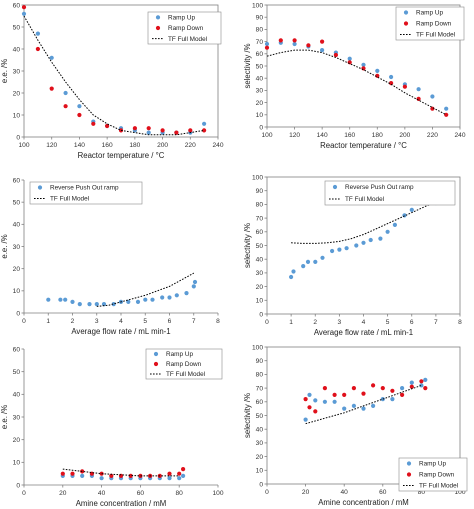 This screenshot has height=509, width=474. I want to click on x-tick-label: 120, so click(294, 135).